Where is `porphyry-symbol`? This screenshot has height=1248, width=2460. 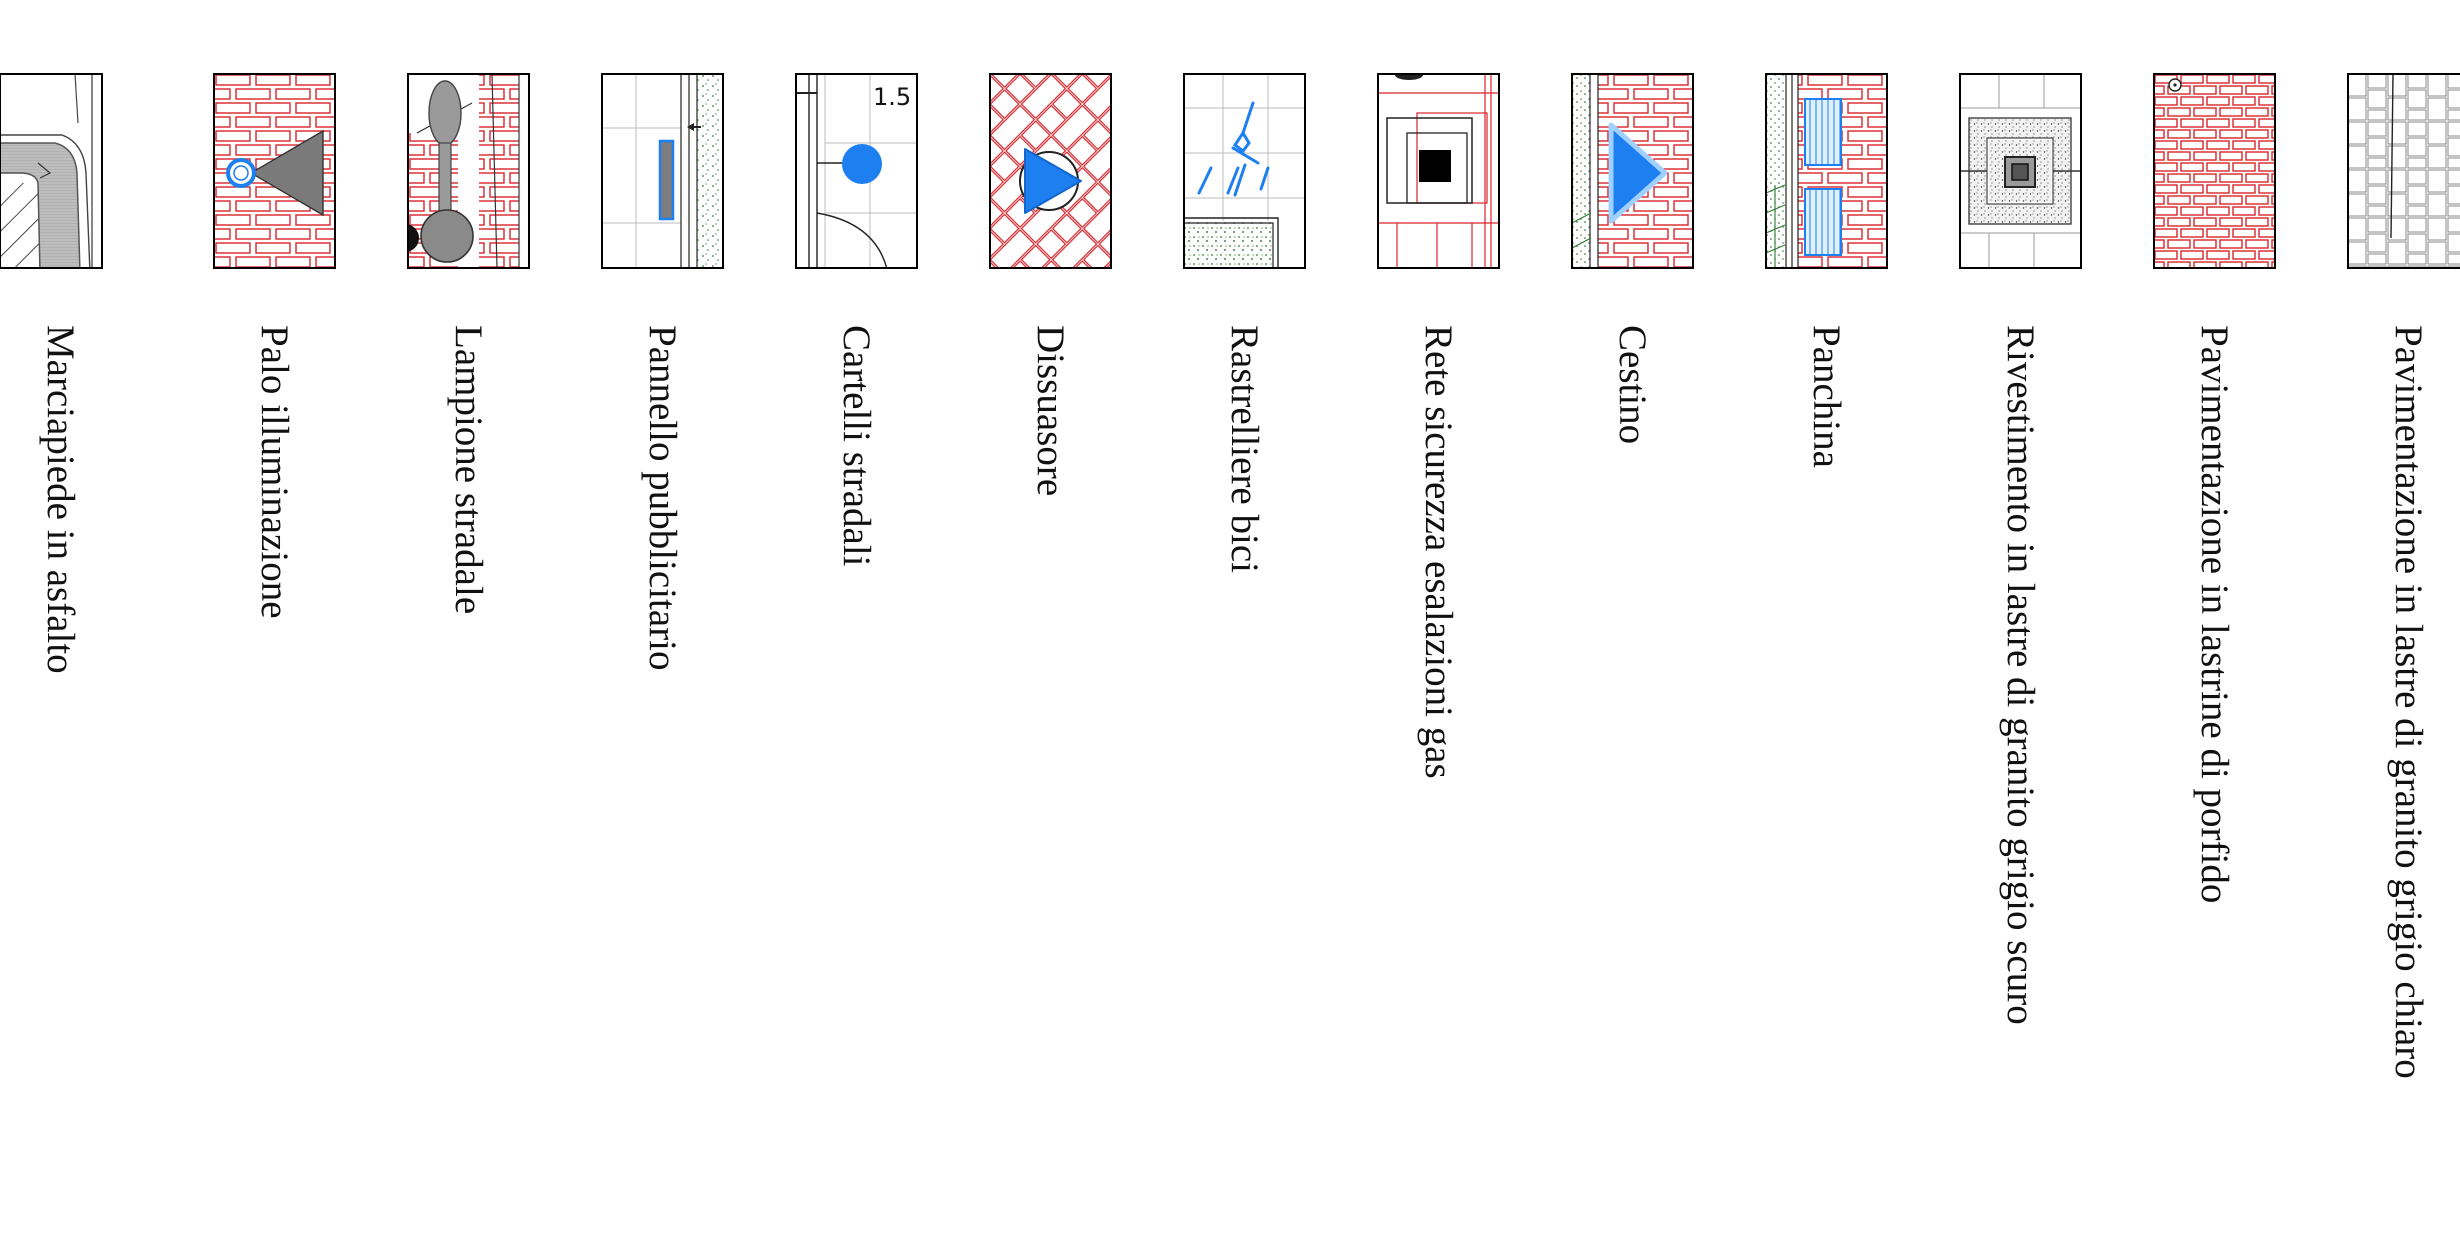 porphyry-symbol is located at coordinates (2214, 171).